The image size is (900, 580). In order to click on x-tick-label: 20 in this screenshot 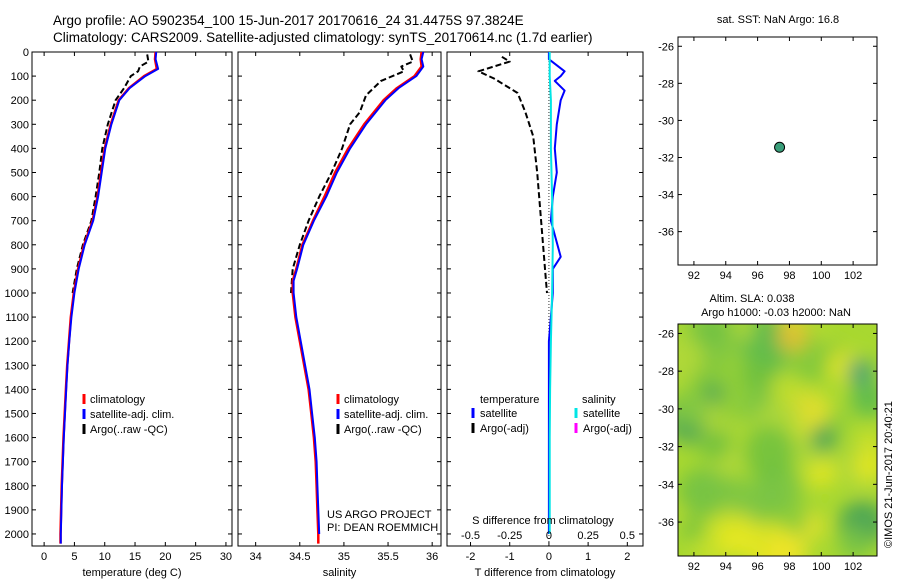, I will do `click(165, 557)`.